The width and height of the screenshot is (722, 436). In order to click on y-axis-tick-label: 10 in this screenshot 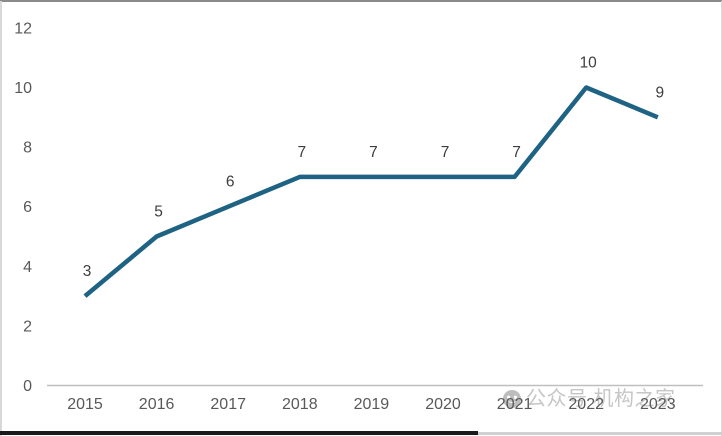, I will do `click(23, 88)`.